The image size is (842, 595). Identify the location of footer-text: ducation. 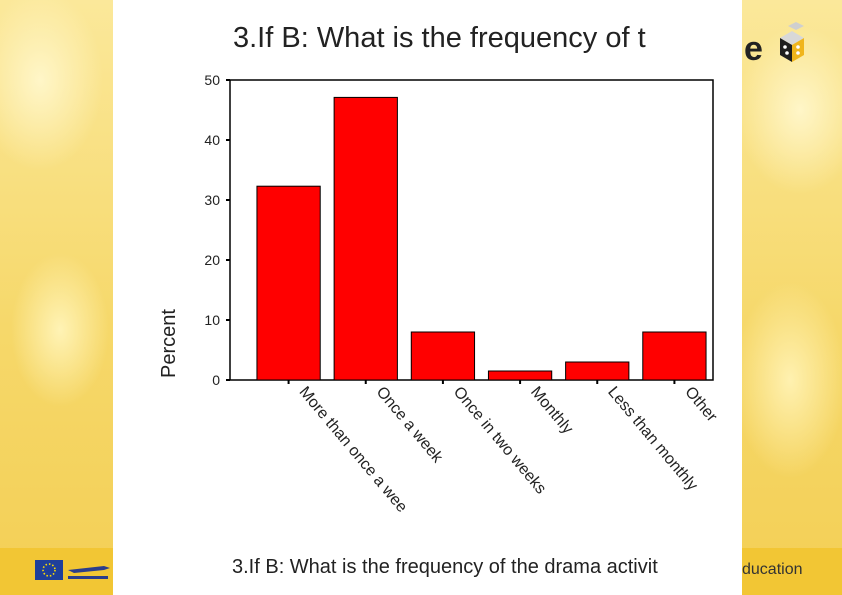
(772, 569).